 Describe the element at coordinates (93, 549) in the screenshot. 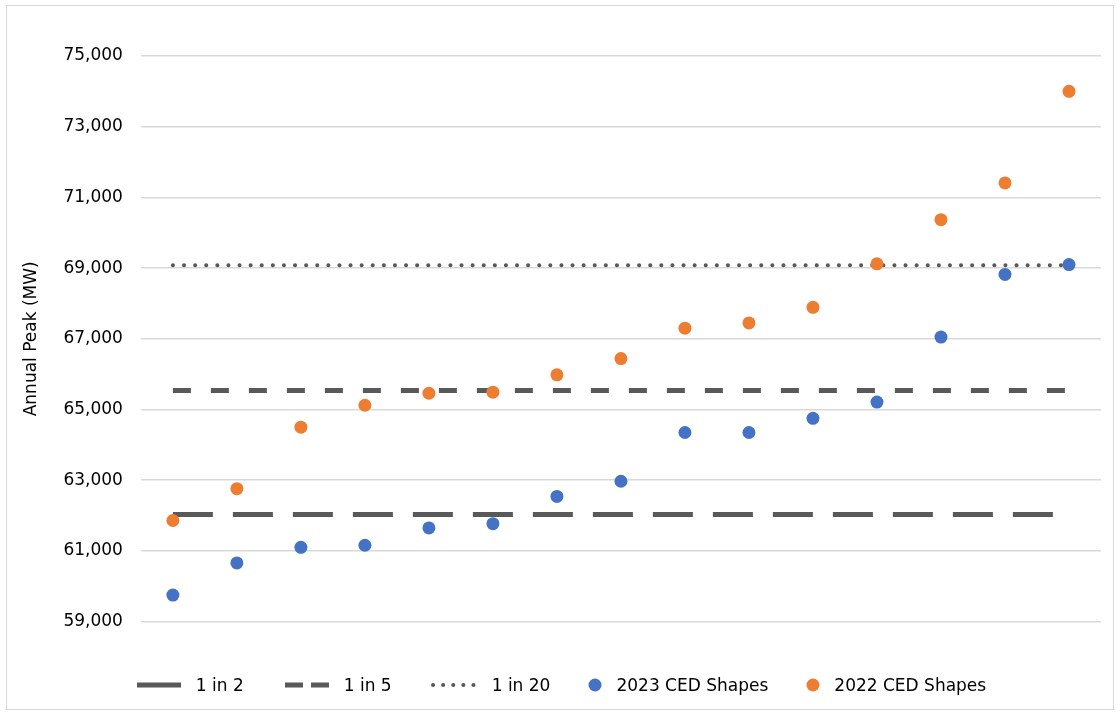

I see `y-tick-label: 61,000` at that location.